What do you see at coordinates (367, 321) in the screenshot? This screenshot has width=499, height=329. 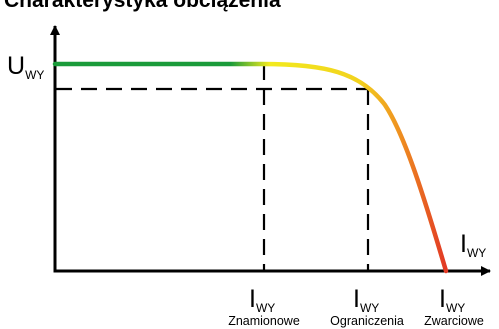 I see `tick-caption-limit: Ograniczenia` at bounding box center [367, 321].